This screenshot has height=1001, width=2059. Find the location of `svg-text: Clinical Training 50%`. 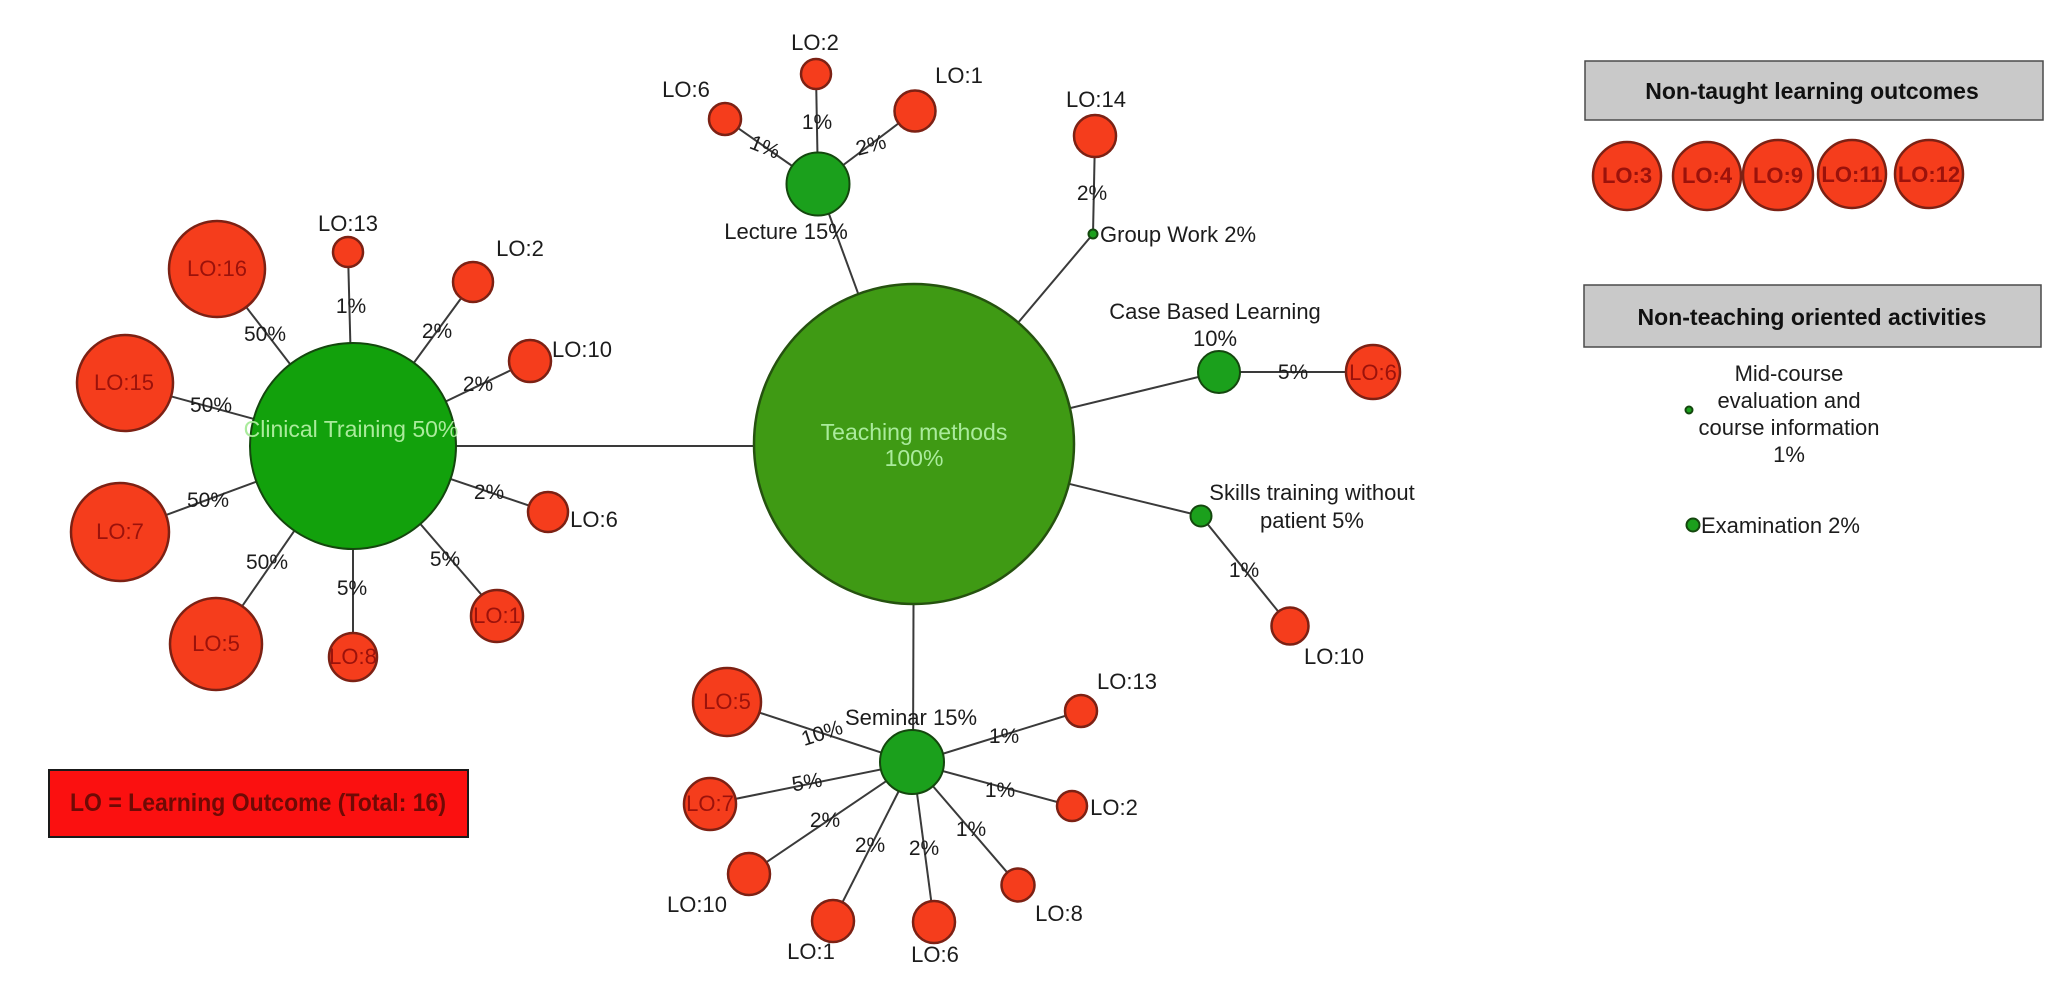

svg-text: Clinical Training 50% is located at coordinates (351, 429).